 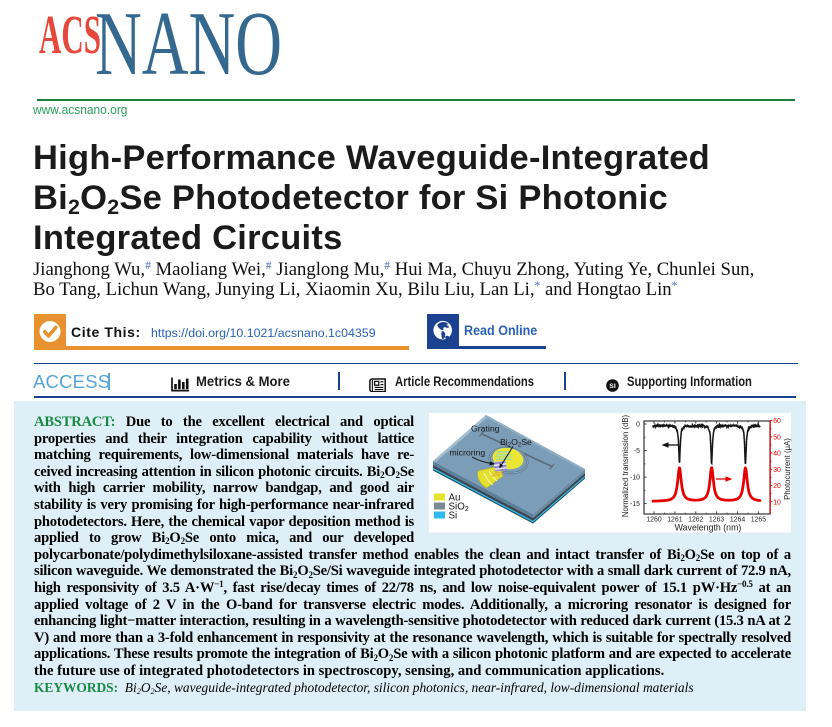 I want to click on svg-text: -10, so click(x=635, y=478).